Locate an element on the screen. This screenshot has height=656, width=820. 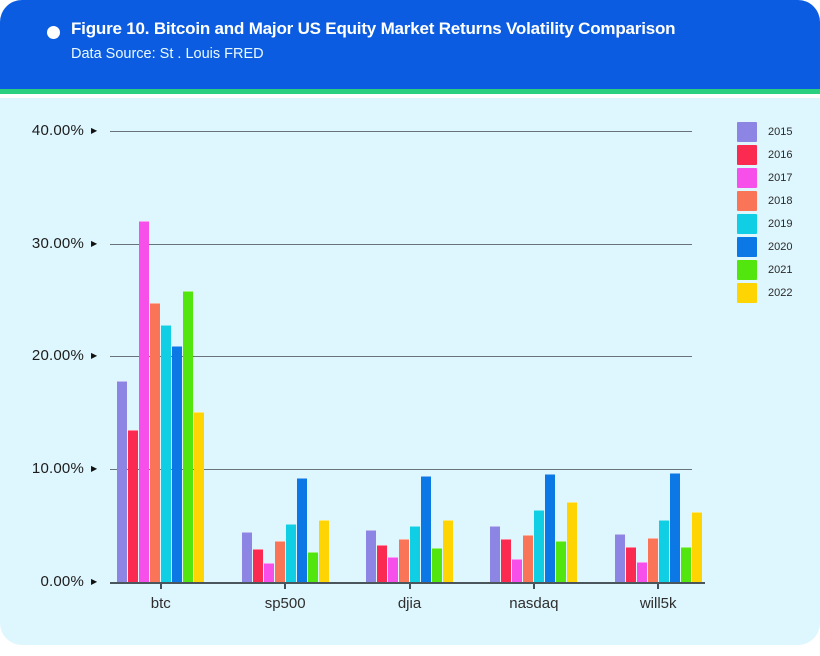
category-label-btc: btc is located at coordinates (160, 603).